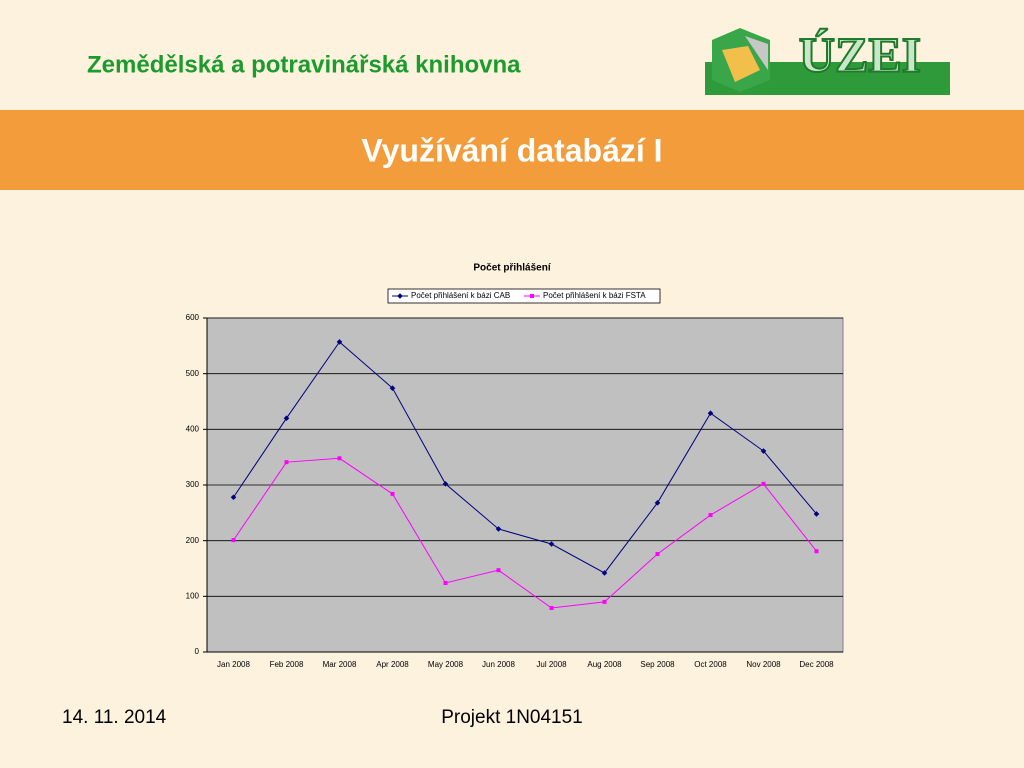 Image resolution: width=1024 pixels, height=768 pixels. Describe the element at coordinates (114, 717) in the screenshot. I see `footer-date: 14. 11. 2014` at that location.